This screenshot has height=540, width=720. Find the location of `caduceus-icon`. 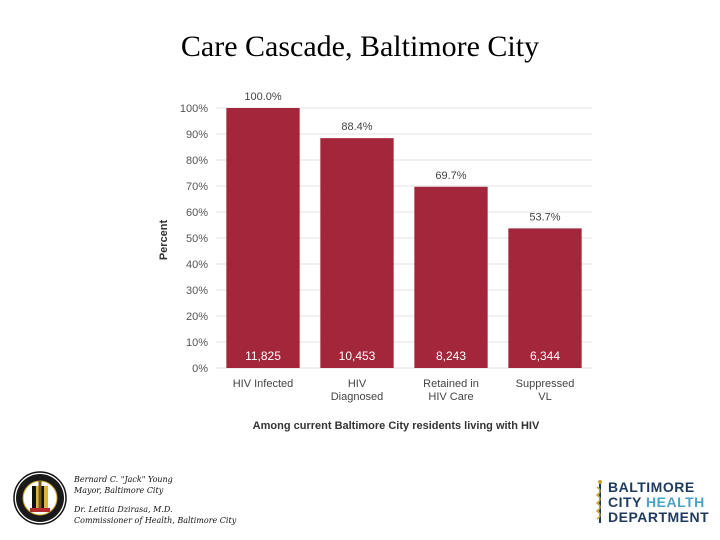

caduceus-icon is located at coordinates (598, 501).